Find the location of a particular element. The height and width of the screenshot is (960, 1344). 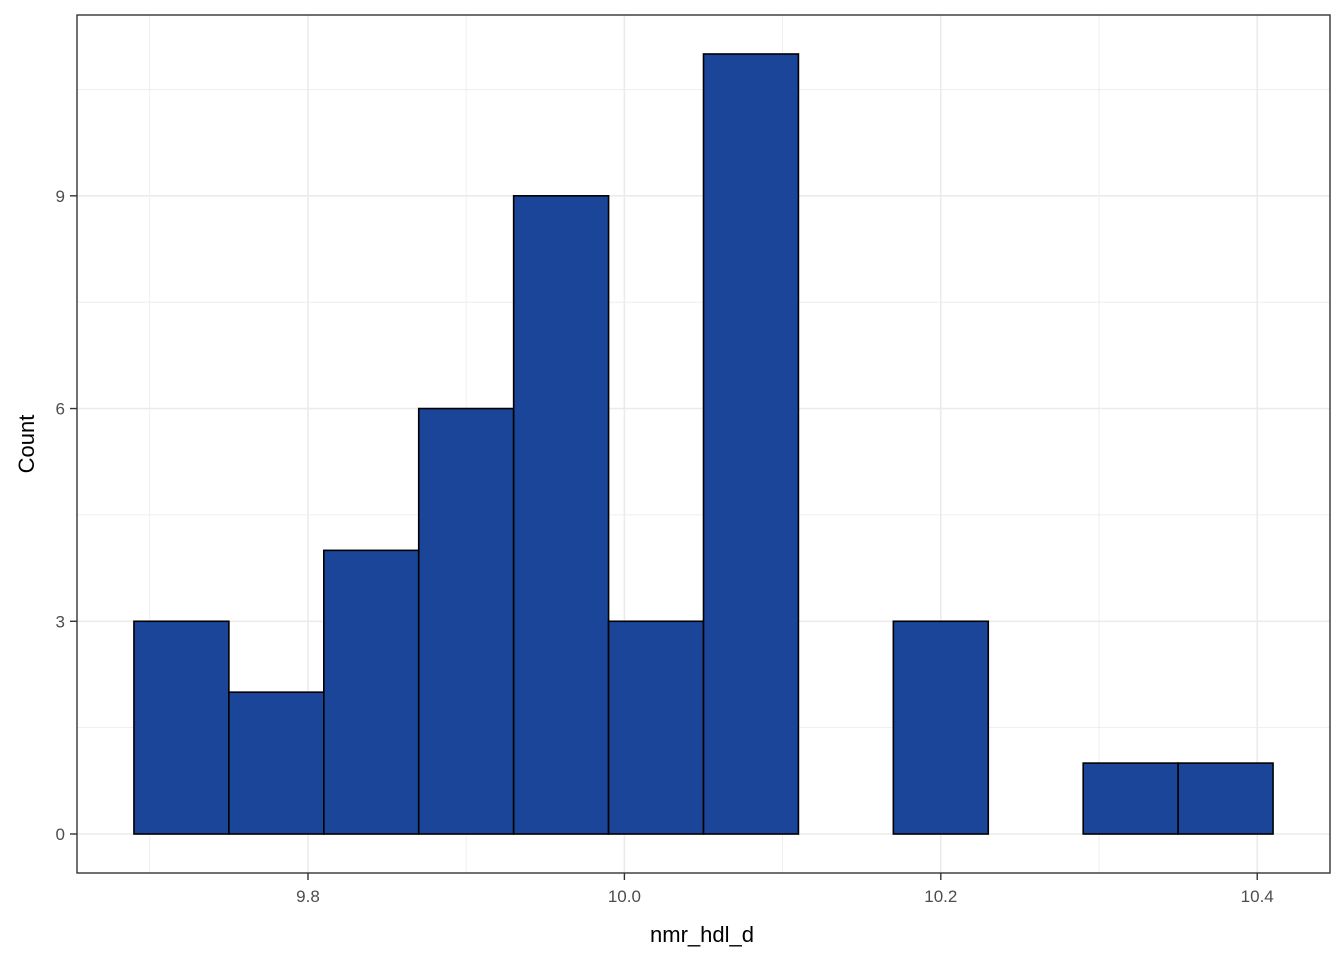

x-tick-label: 9.8 is located at coordinates (308, 896).